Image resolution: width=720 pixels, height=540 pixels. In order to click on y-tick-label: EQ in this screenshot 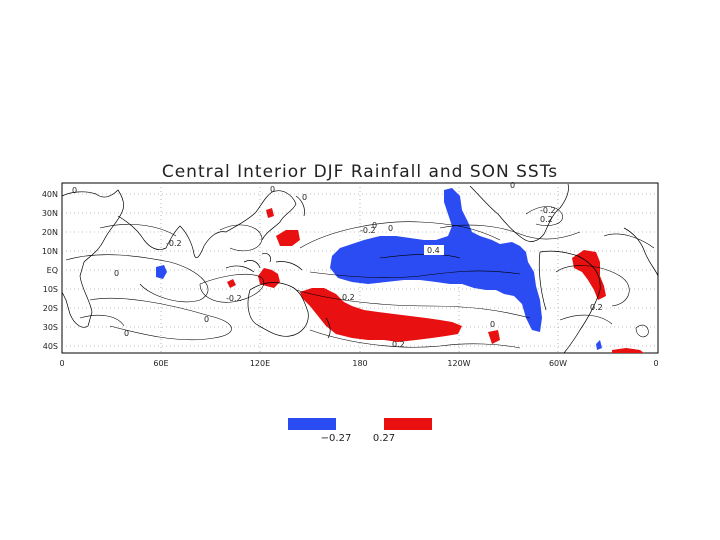, I will do `click(52, 270)`.